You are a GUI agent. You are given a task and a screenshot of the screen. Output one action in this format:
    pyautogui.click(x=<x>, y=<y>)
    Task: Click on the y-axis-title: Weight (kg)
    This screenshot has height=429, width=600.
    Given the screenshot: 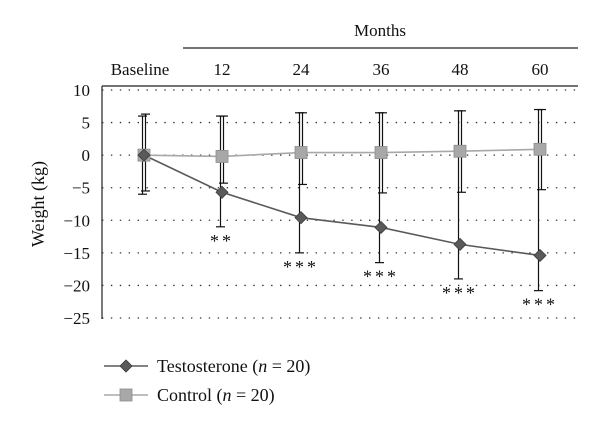 What is the action you would take?
    pyautogui.click(x=38, y=204)
    